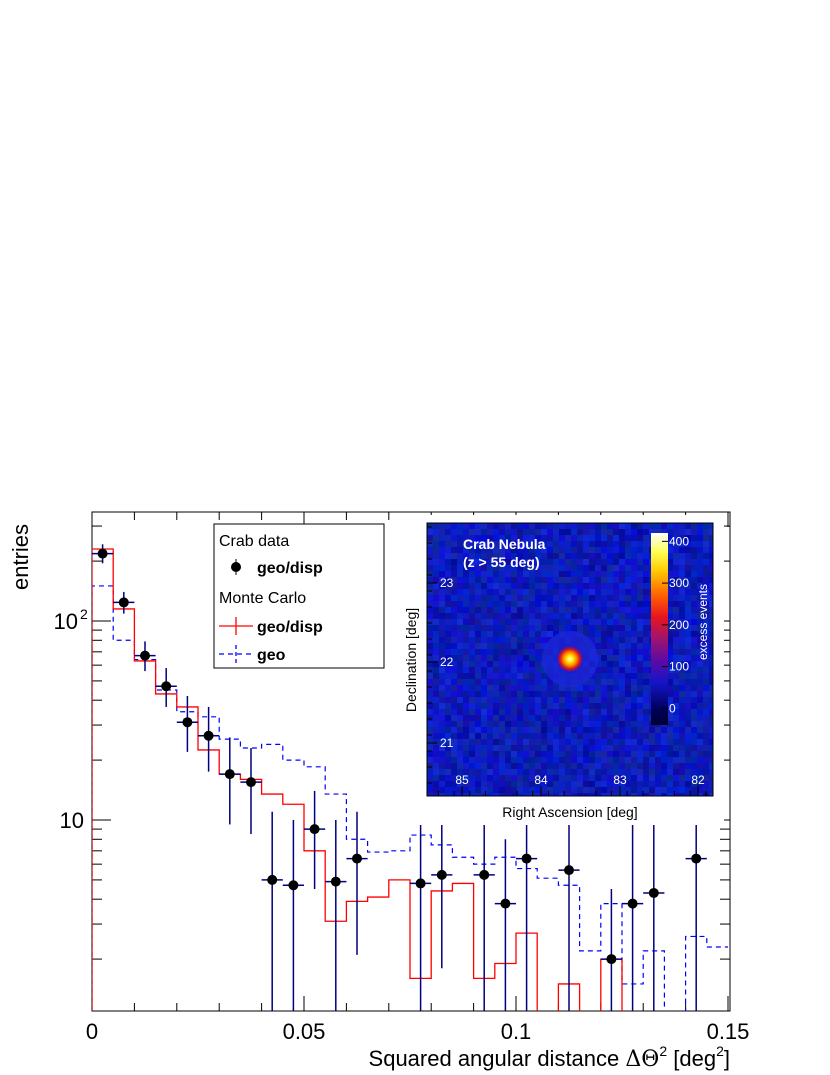  What do you see at coordinates (516, 1031) in the screenshot?
I see `x-tick-label: 0.1` at bounding box center [516, 1031].